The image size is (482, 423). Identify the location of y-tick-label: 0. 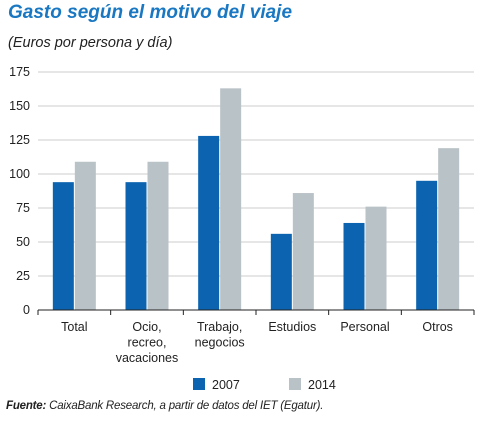
(26, 310).